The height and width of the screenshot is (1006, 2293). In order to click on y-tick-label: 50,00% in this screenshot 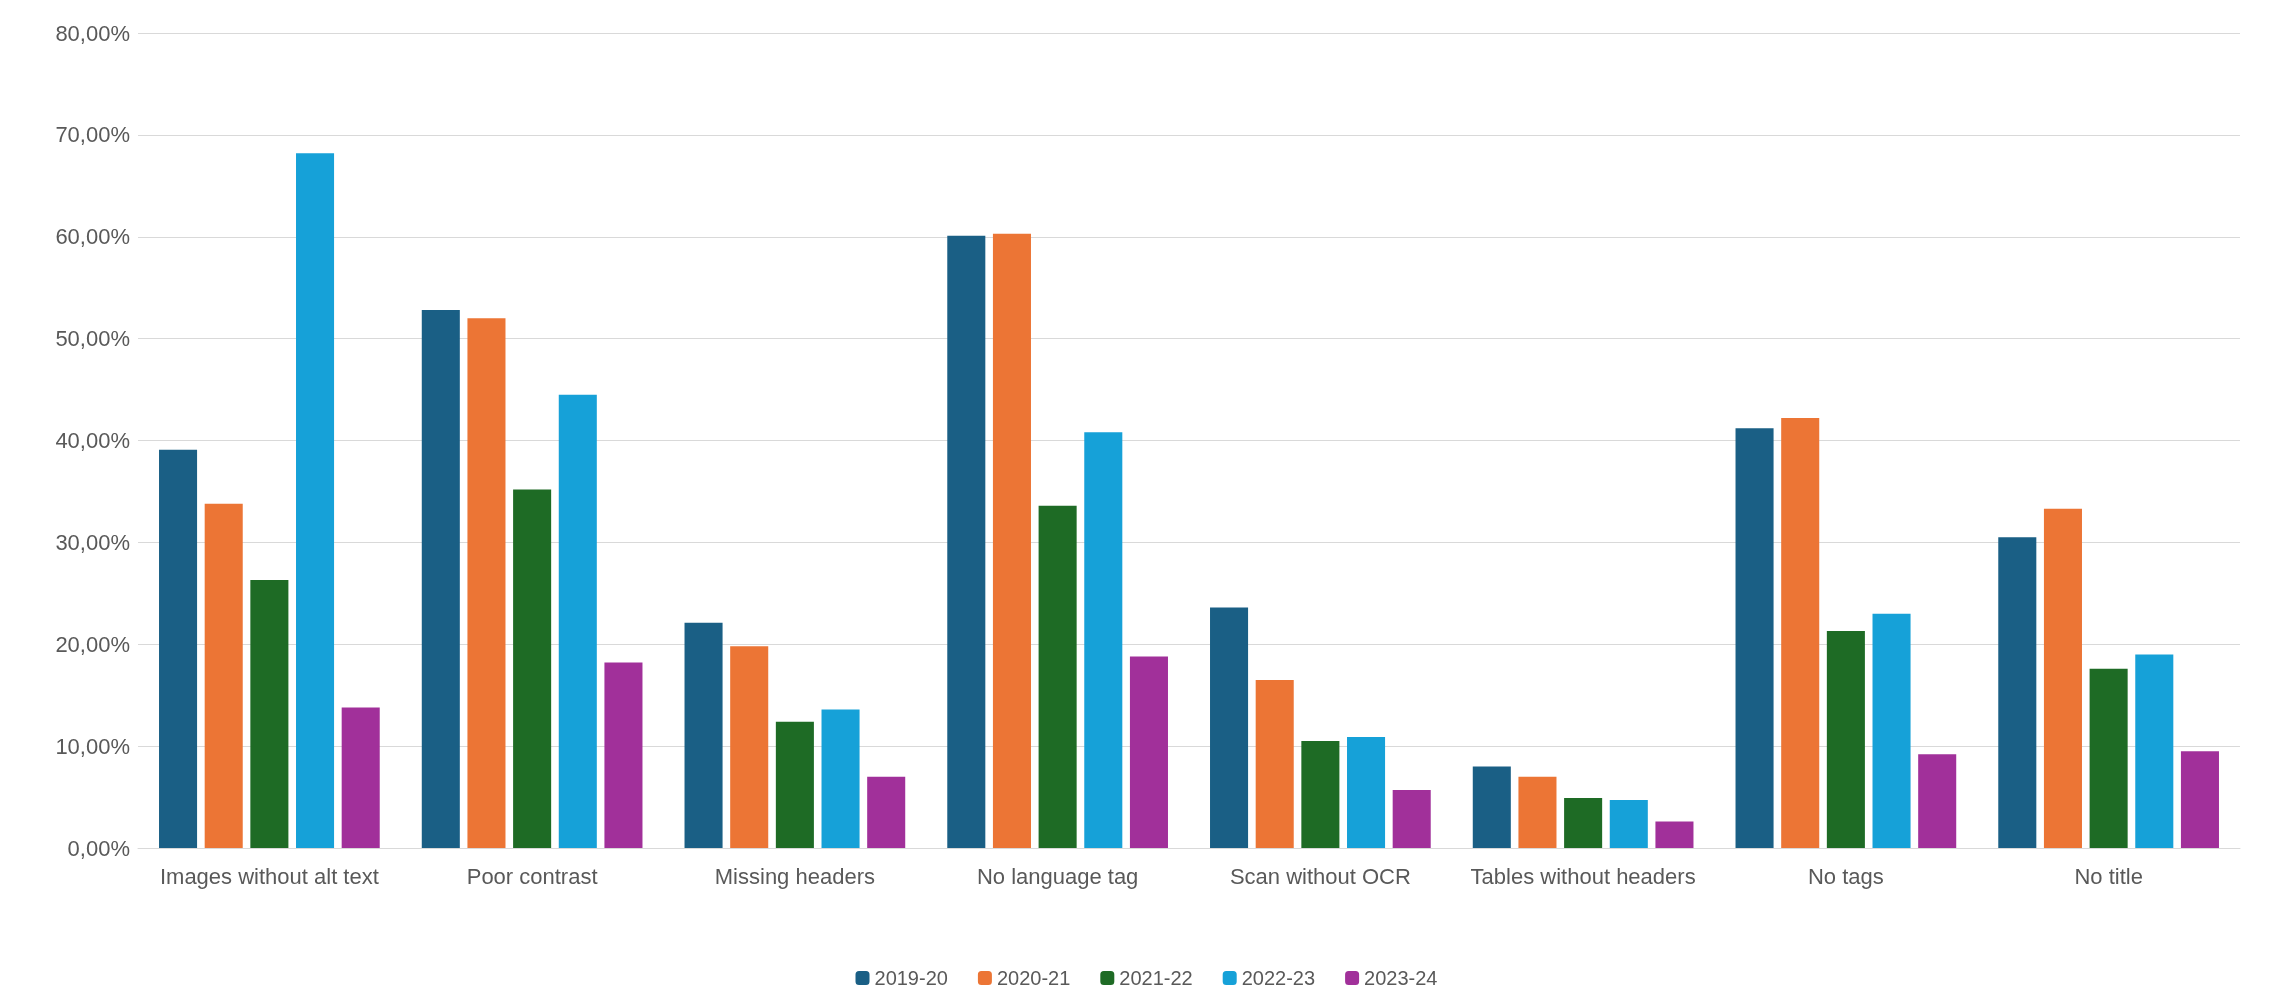, I will do `click(92, 339)`.